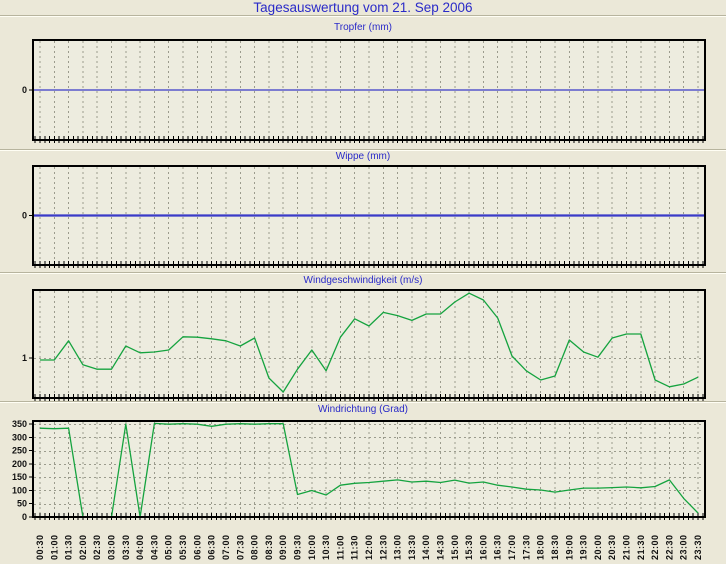 Image resolution: width=726 pixels, height=564 pixels. What do you see at coordinates (355, 547) in the screenshot?
I see `x-tick-label: 11:30` at bounding box center [355, 547].